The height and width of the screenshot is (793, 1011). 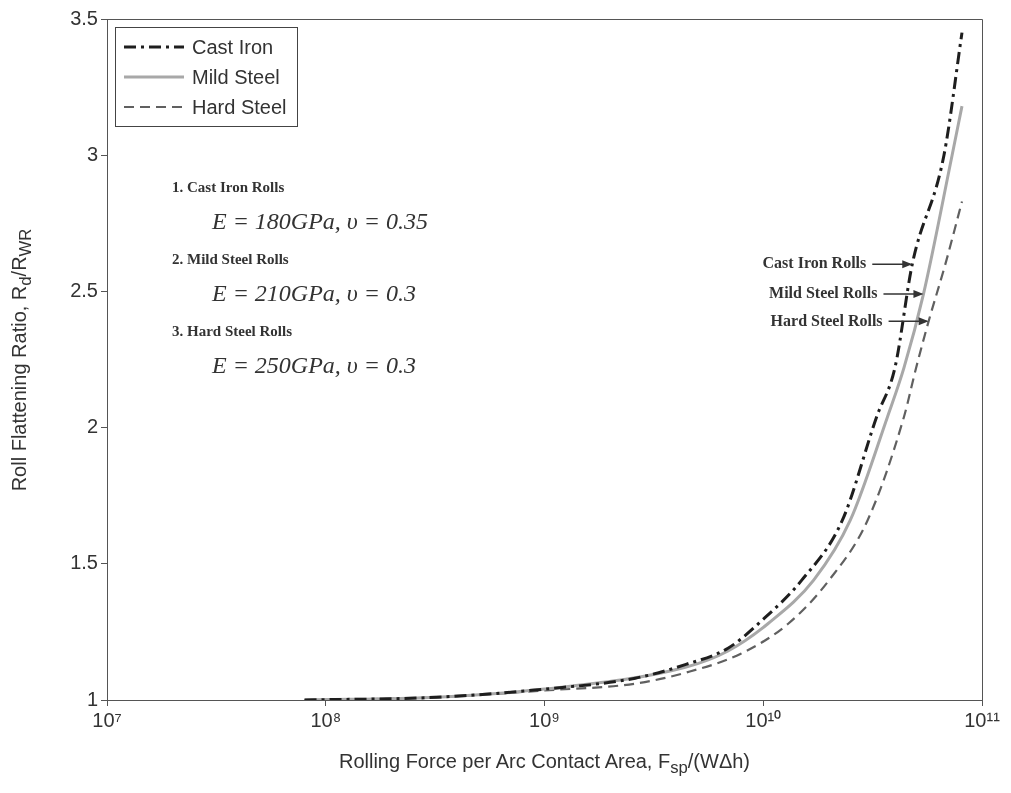 What do you see at coordinates (229, 187) in the screenshot?
I see `annotation: 1. Cast Iron Rolls` at bounding box center [229, 187].